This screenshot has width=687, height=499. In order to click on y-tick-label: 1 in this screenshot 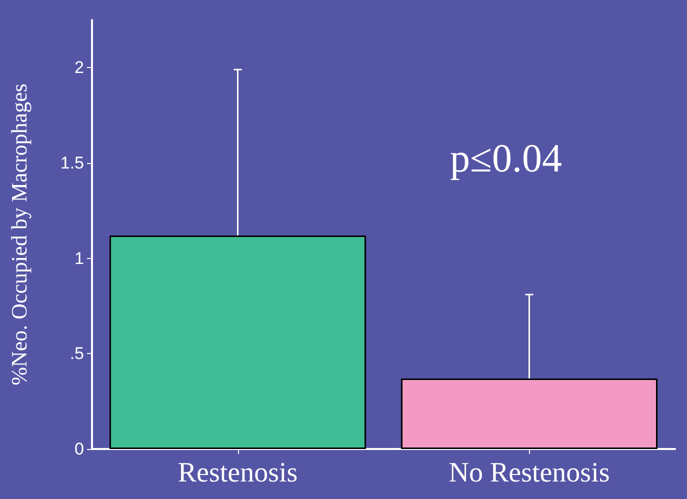, I will do `click(79, 258)`.